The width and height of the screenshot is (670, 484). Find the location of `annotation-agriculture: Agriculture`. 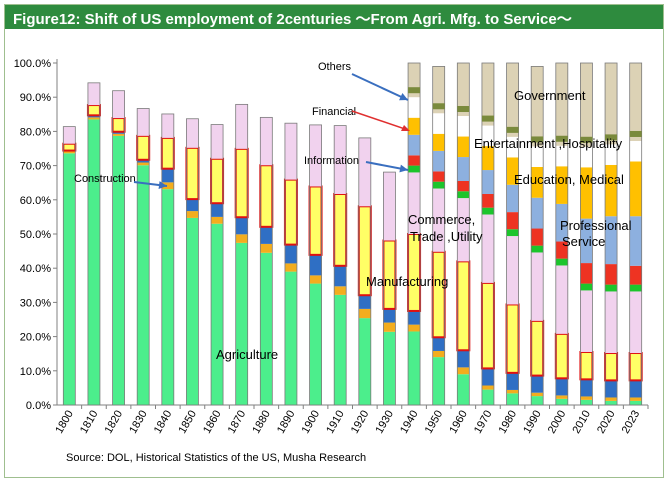

annotation-agriculture: Agriculture is located at coordinates (247, 354).